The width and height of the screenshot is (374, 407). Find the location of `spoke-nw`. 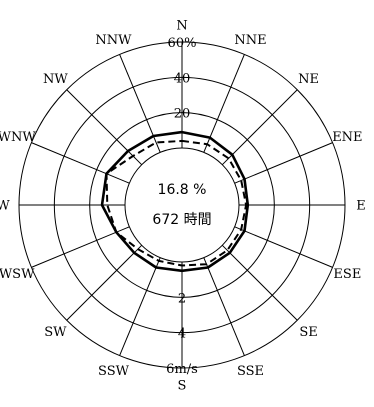

spoke-nw is located at coordinates (104, 127).